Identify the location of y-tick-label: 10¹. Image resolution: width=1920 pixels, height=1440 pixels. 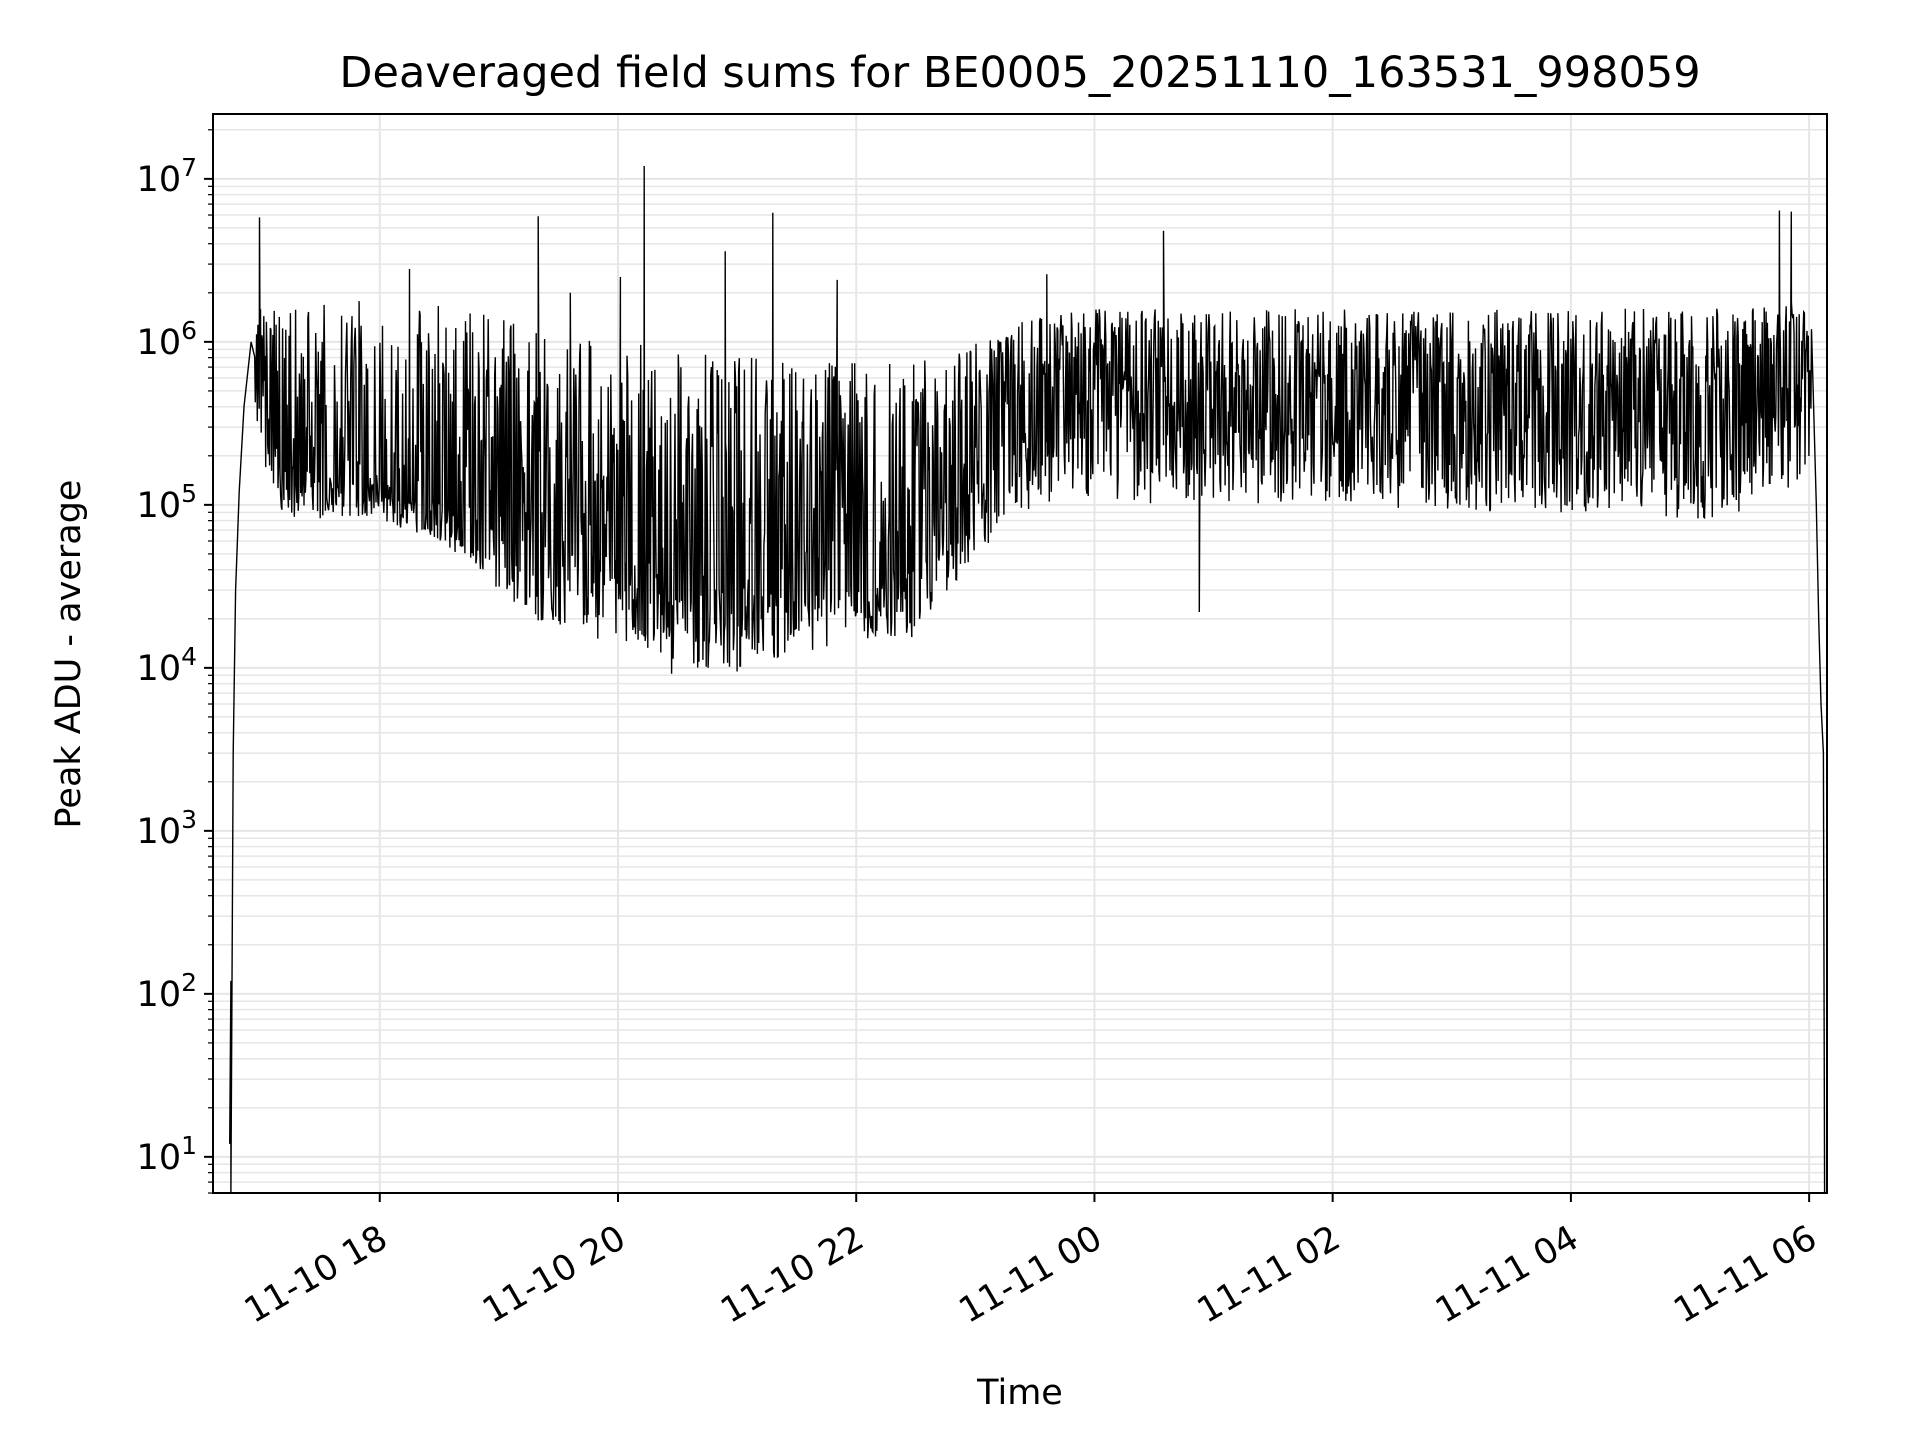
(167, 1154).